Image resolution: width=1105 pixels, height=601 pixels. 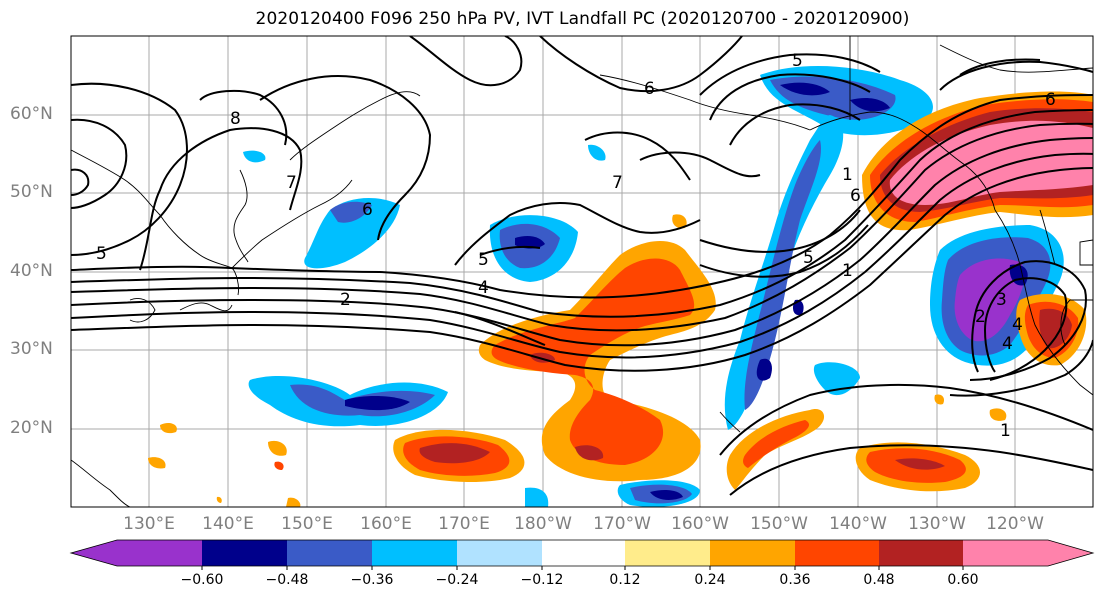 I want to click on lon-label: 140°W, so click(x=858, y=524).